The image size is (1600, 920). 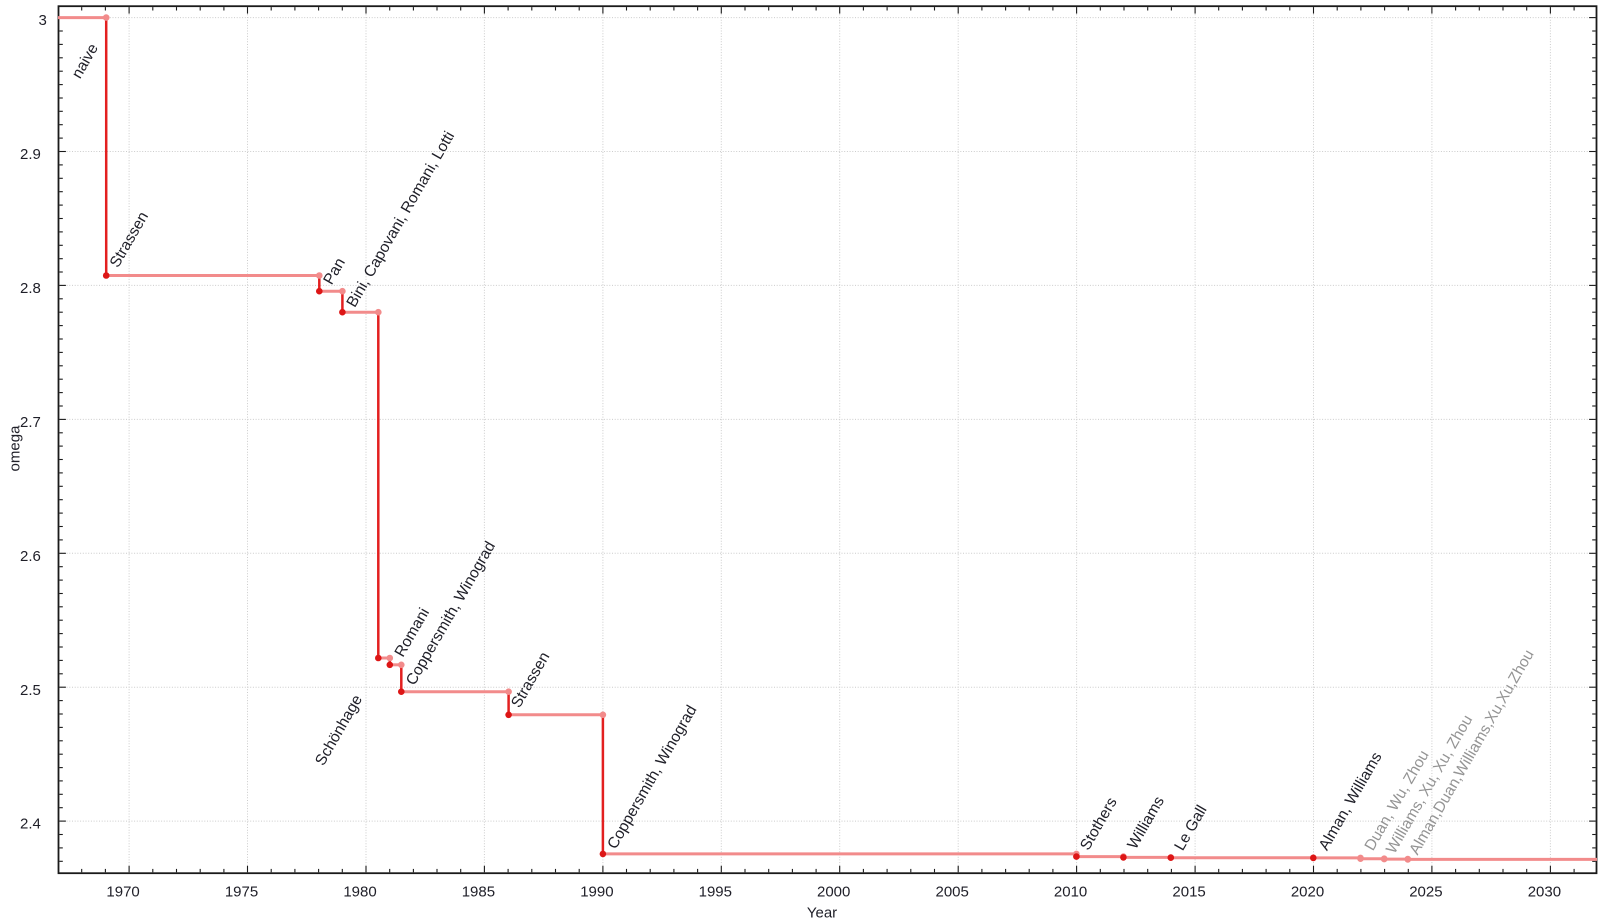 What do you see at coordinates (822, 912) in the screenshot?
I see `svg-text: Year` at bounding box center [822, 912].